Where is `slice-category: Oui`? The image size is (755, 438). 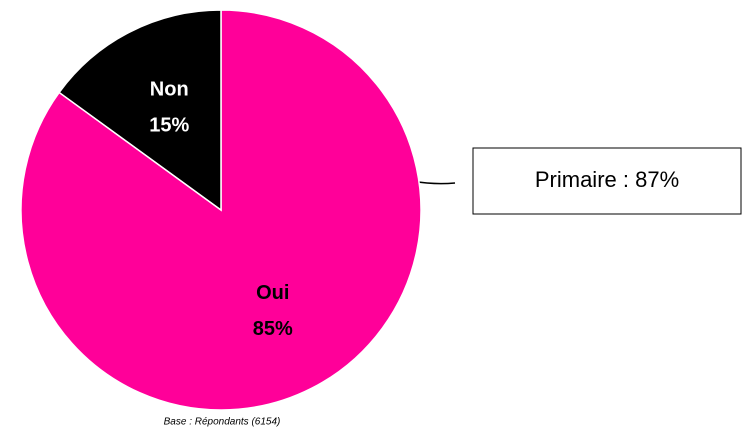
slice-category: Oui is located at coordinates (272, 293).